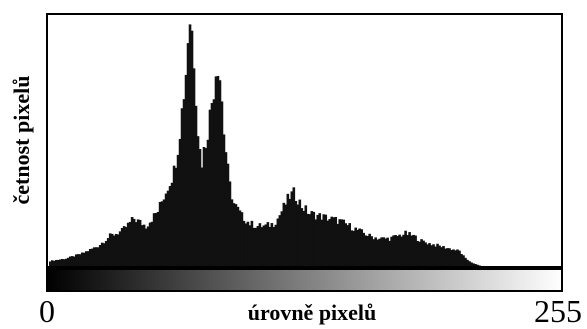 Image resolution: width=587 pixels, height=329 pixels. What do you see at coordinates (304, 280) in the screenshot?
I see `gray-level-gradient-bar` at bounding box center [304, 280].